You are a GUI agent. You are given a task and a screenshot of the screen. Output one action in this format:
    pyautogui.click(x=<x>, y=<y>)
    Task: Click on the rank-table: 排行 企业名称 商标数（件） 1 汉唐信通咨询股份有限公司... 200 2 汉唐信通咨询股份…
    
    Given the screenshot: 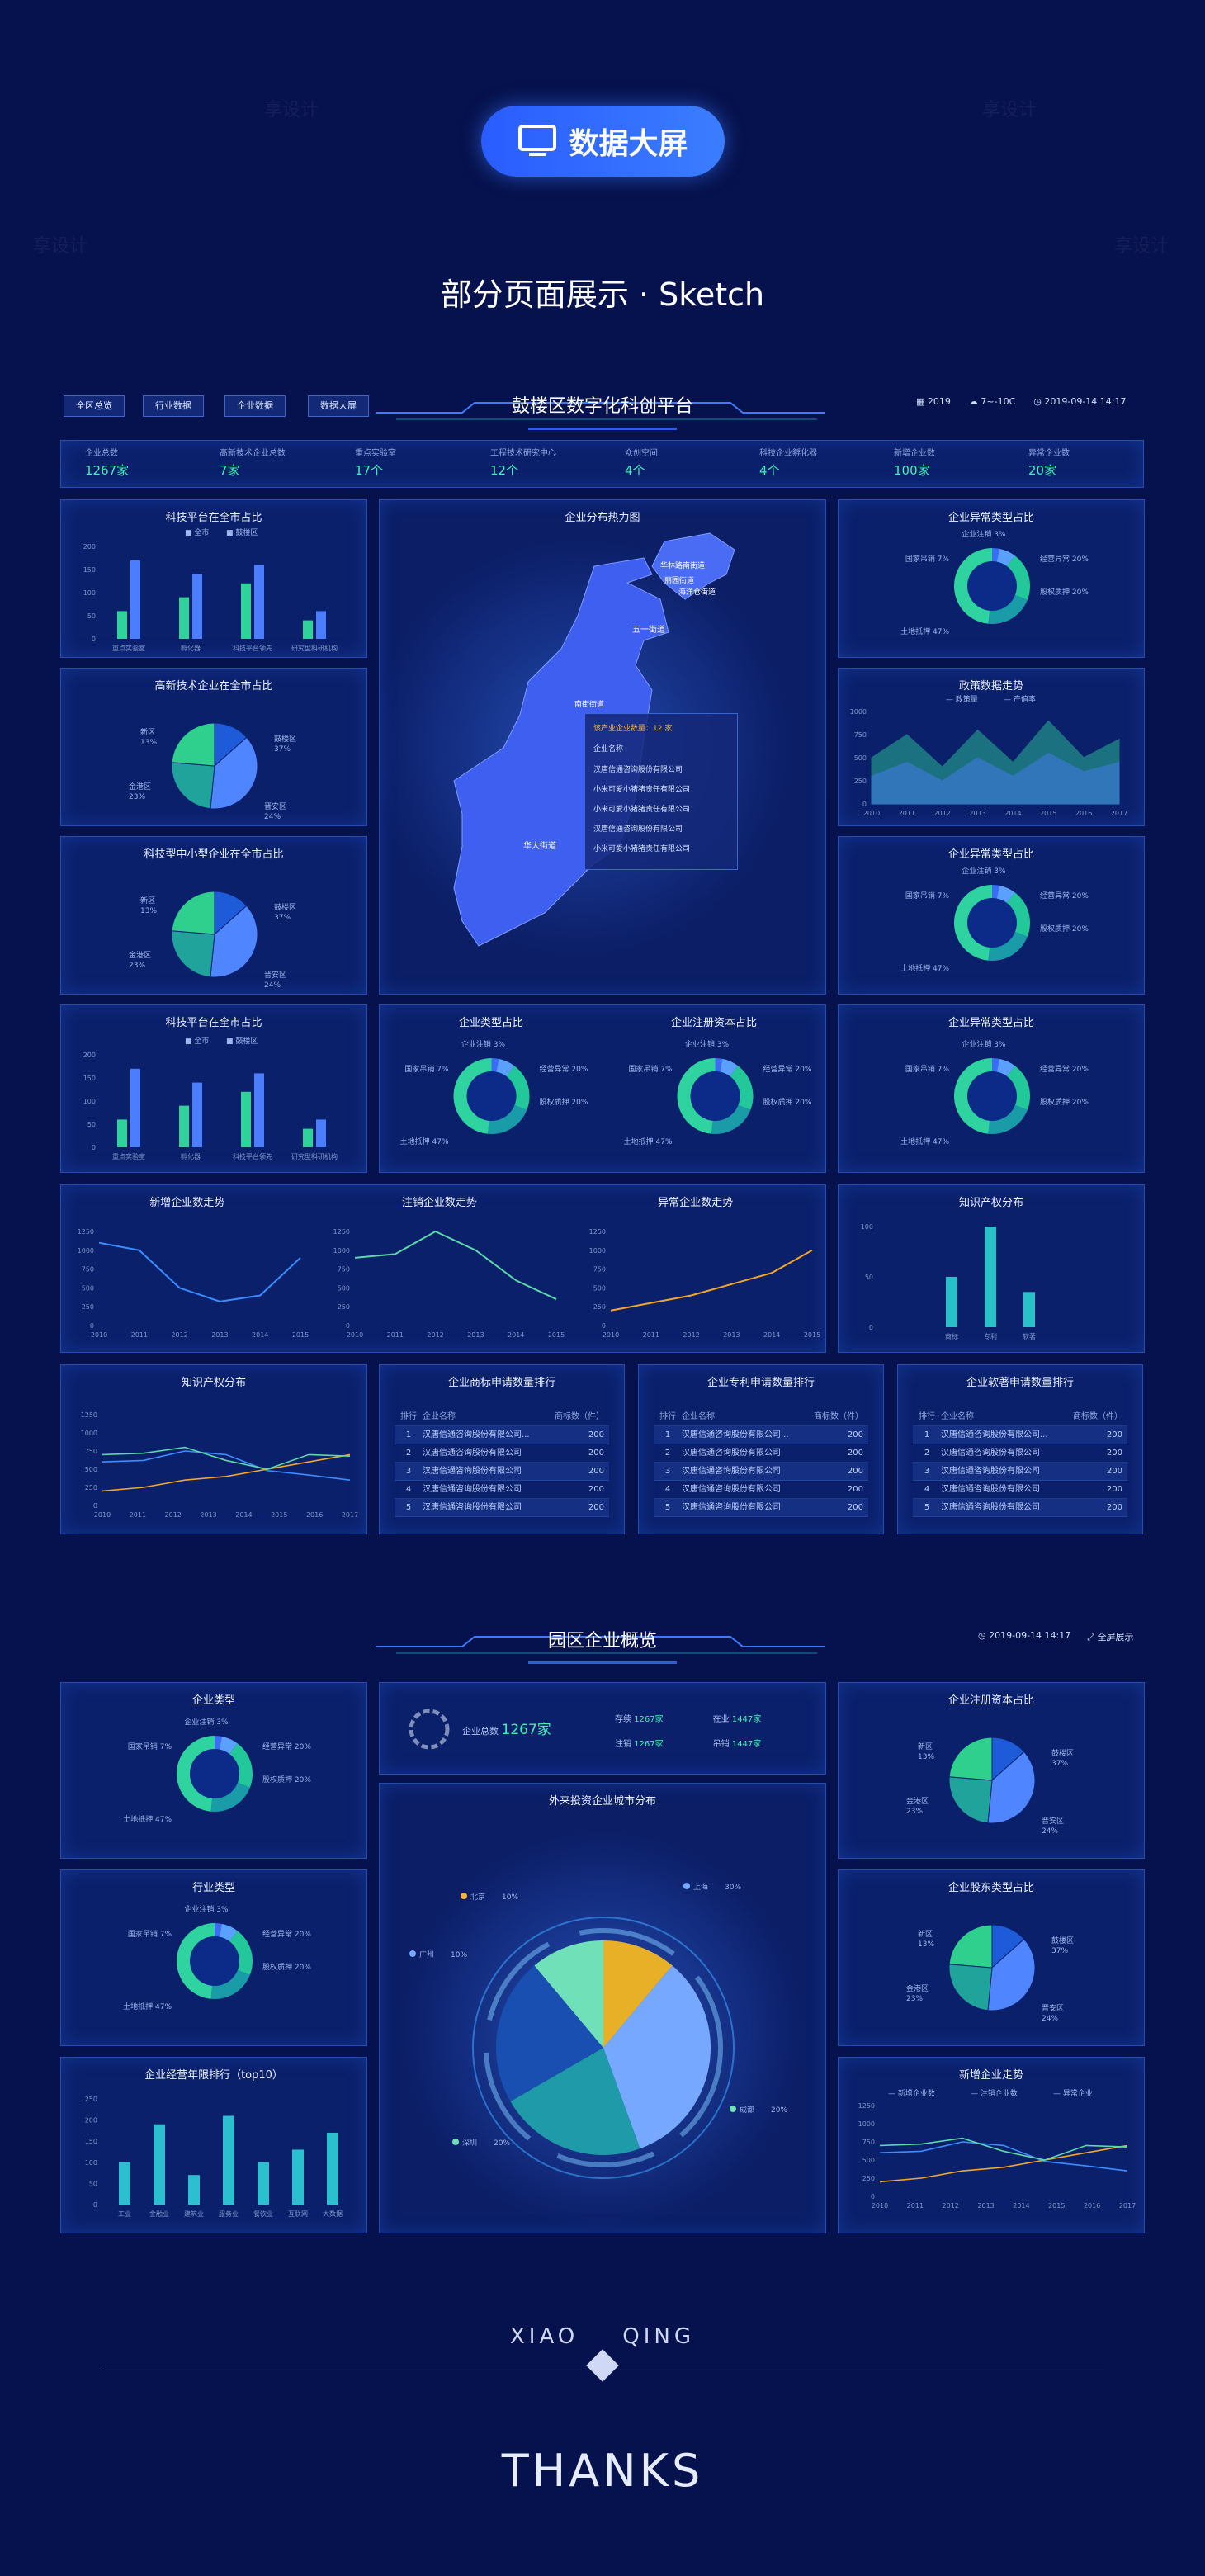 What is the action you would take?
    pyautogui.click(x=1020, y=1462)
    